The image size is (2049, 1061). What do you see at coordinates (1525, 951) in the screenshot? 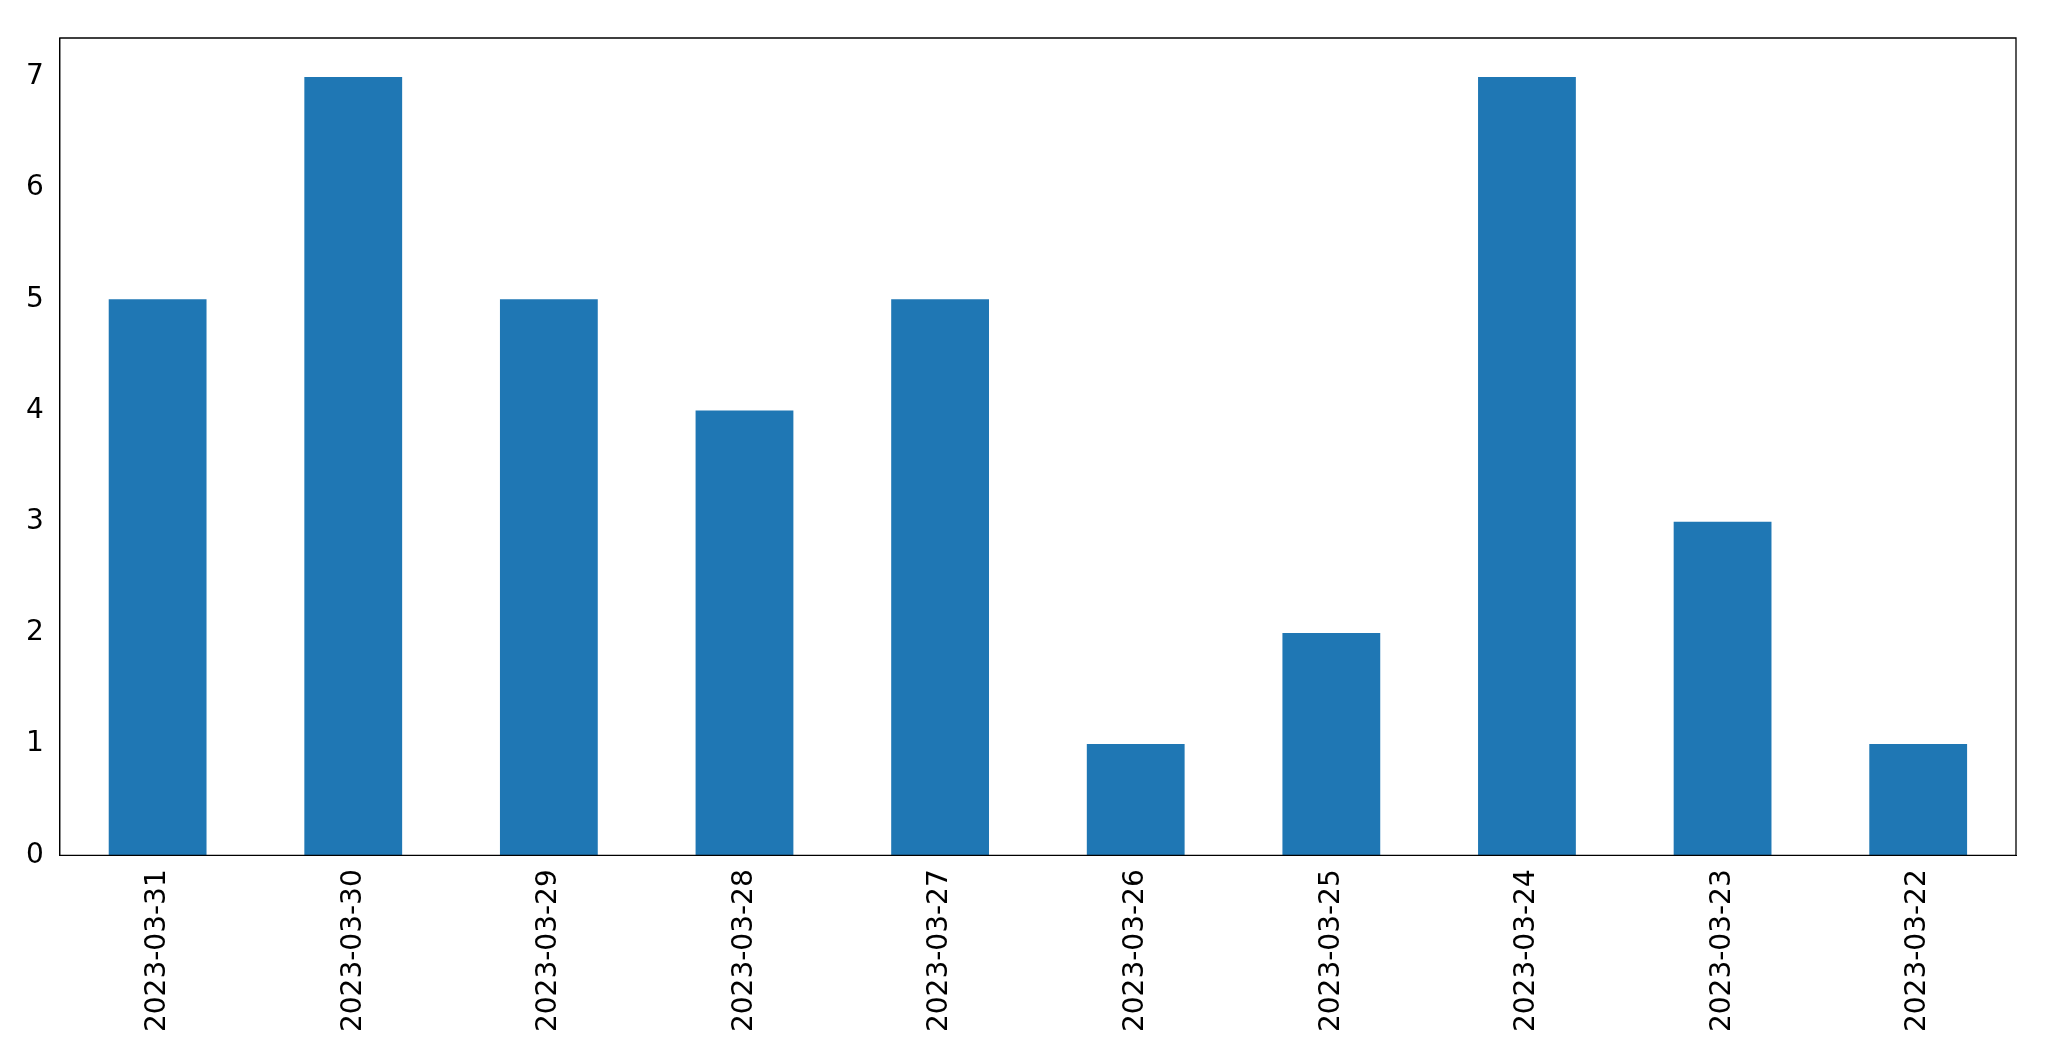
I see `x-tick-label: 2023-03-24` at bounding box center [1525, 951].